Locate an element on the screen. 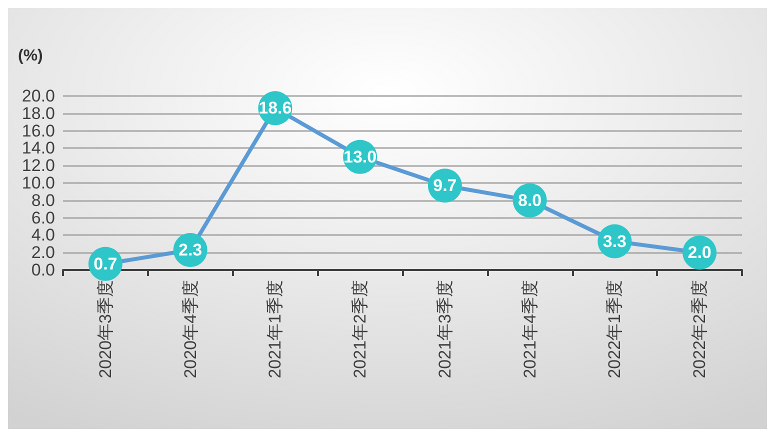 Image resolution: width=775 pixels, height=437 pixels. x-tick-label: 2021年4季度 is located at coordinates (530, 329).